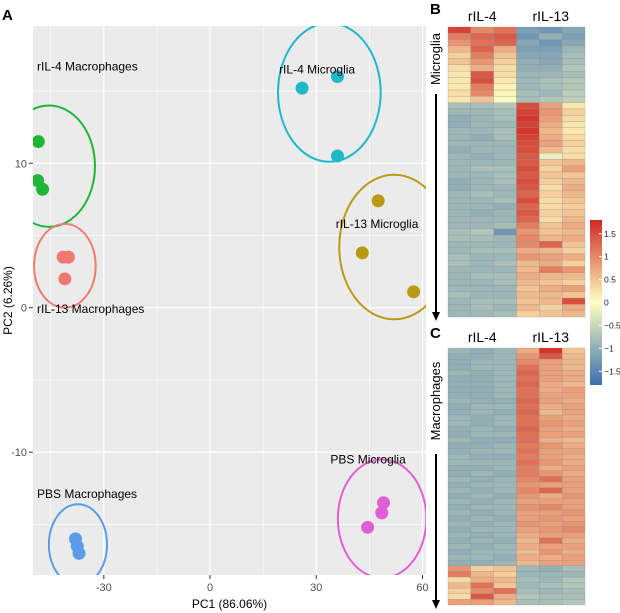  I want to click on panel-label-b: B, so click(435, 9).